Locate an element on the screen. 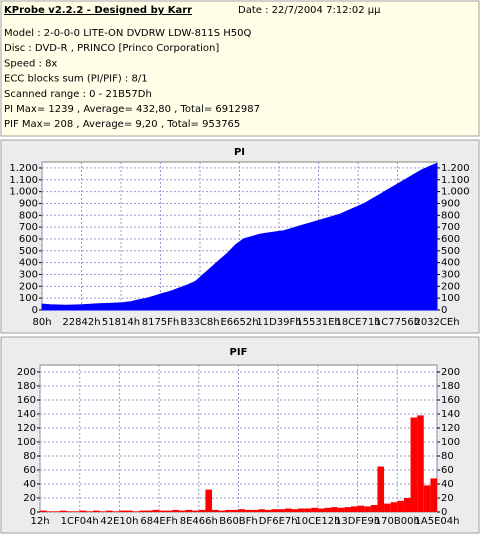 The height and width of the screenshot is (534, 480). y2-tick-label: 600 is located at coordinates (450, 239).